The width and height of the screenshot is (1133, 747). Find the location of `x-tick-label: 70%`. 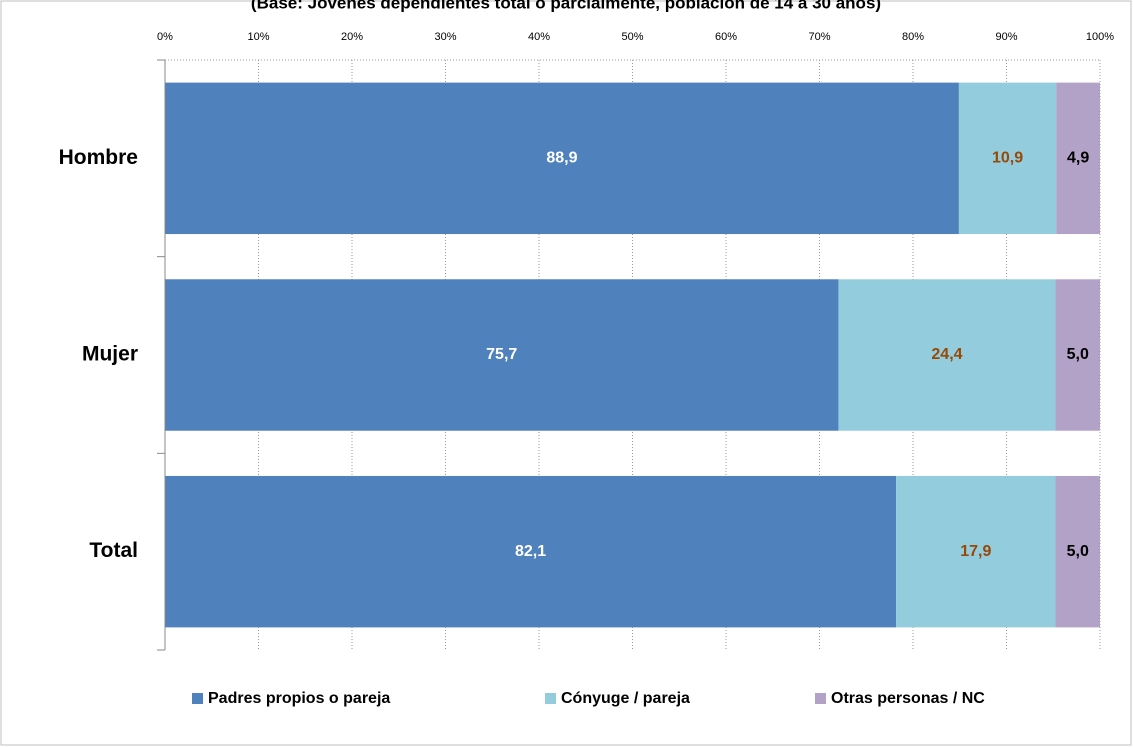

x-tick-label: 70% is located at coordinates (819, 37).